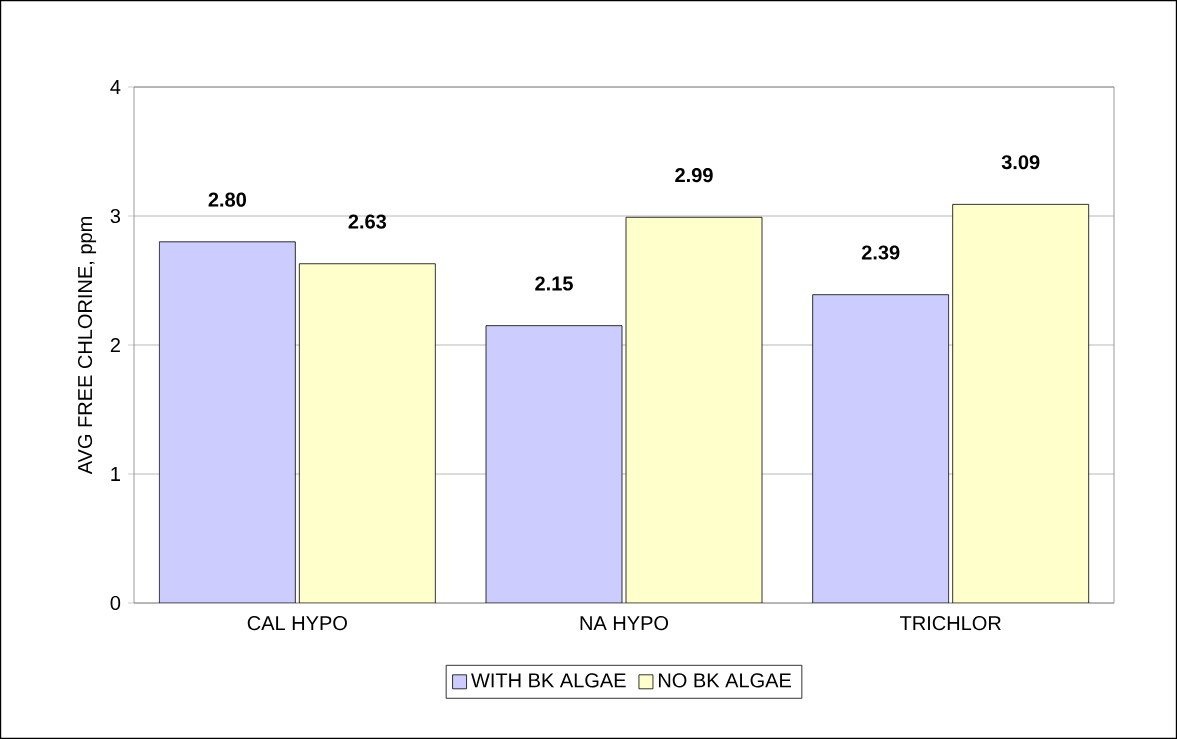 The width and height of the screenshot is (1177, 739). Describe the element at coordinates (87, 346) in the screenshot. I see `y-axis-title: AVG FREE CHLORINE, ppm` at that location.